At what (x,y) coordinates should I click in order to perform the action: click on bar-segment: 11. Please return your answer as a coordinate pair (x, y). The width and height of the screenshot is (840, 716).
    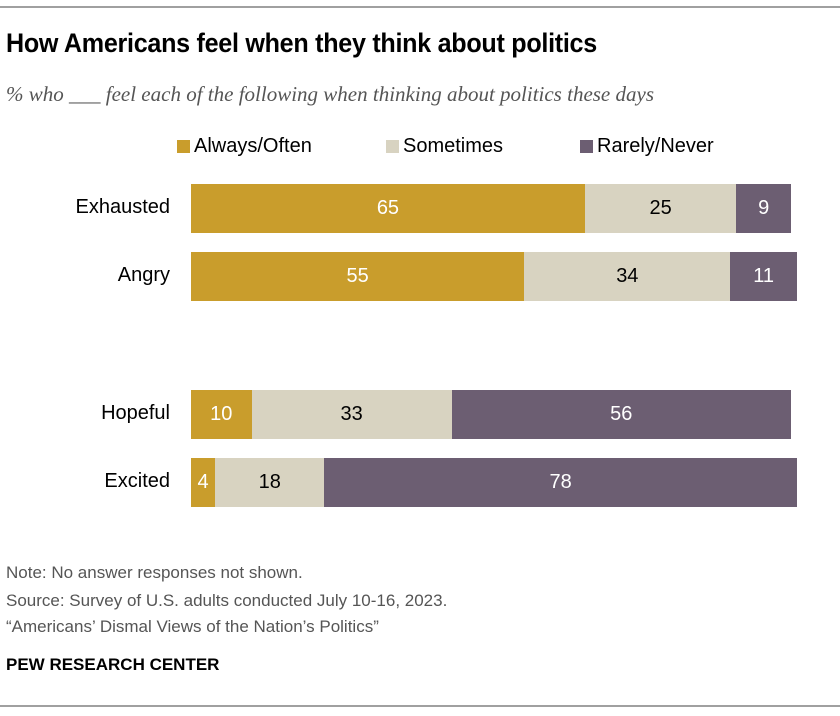
    Looking at the image, I should click on (763, 276).